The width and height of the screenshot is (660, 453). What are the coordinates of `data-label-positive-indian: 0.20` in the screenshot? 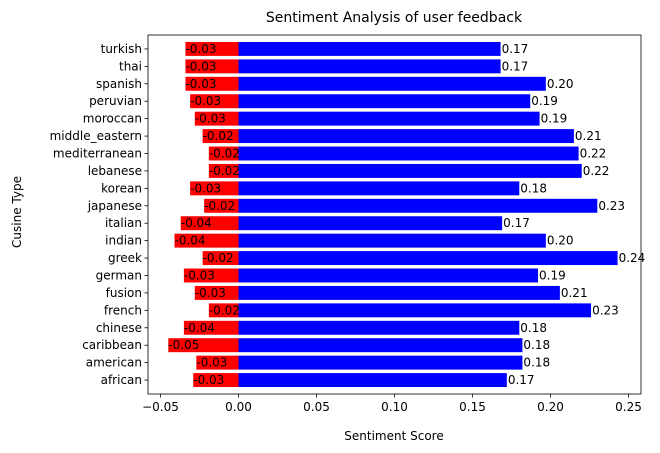 It's located at (560, 241).